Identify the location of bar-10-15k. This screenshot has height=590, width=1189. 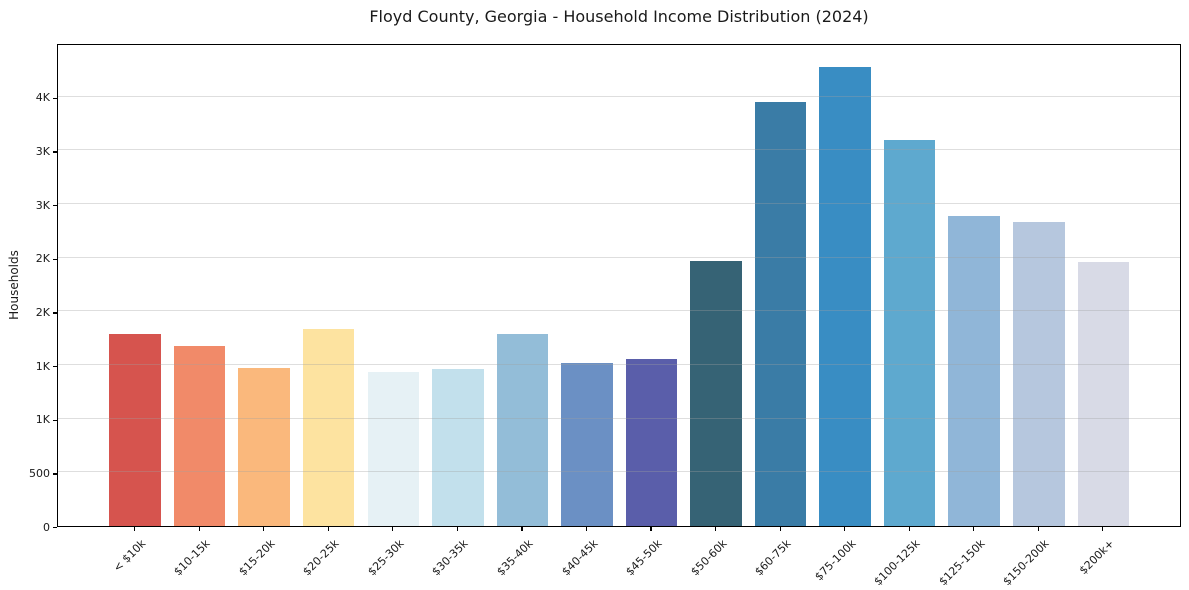
(199, 435).